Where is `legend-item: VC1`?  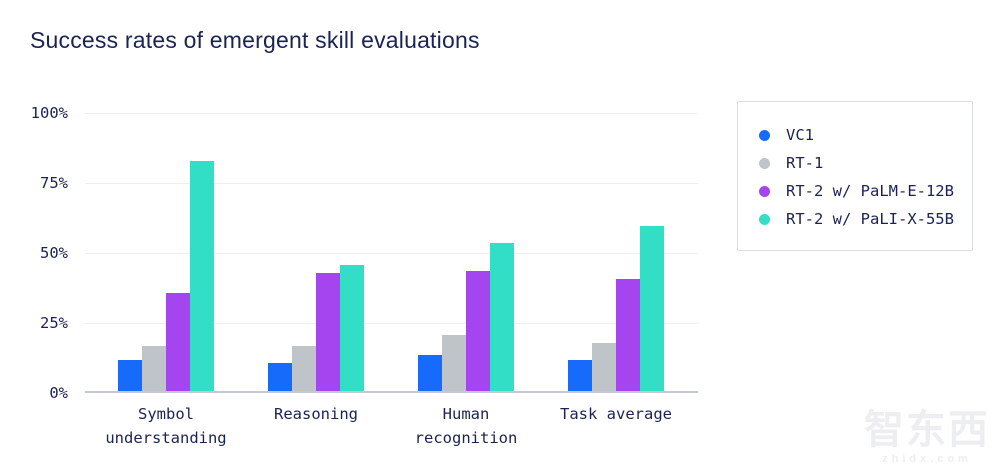
legend-item: VC1 is located at coordinates (865, 135).